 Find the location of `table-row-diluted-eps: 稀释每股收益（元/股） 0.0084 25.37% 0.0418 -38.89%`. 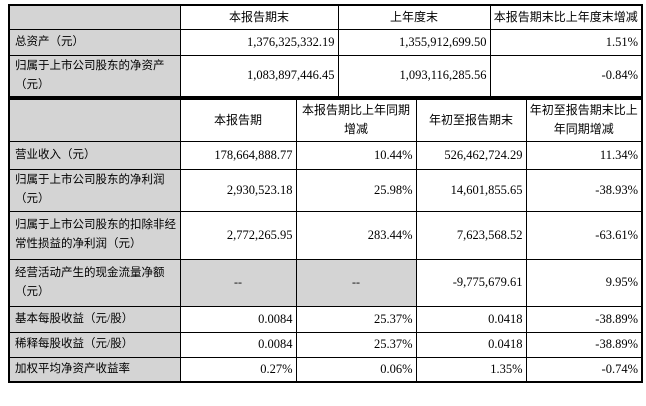

table-row-diluted-eps: 稀释每股收益（元/股） 0.0084 25.37% 0.0418 -38.89% is located at coordinates (325, 344).